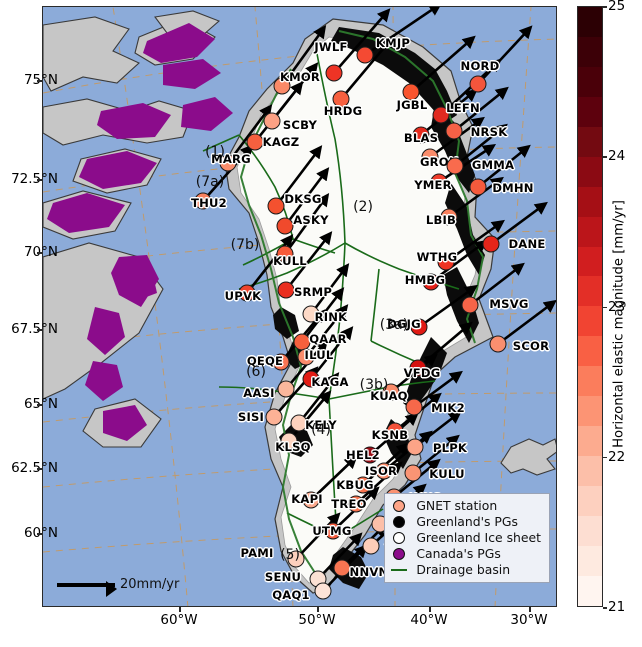 The height and width of the screenshot is (647, 642). I want to click on station-label-kull: KULL, so click(290, 261).